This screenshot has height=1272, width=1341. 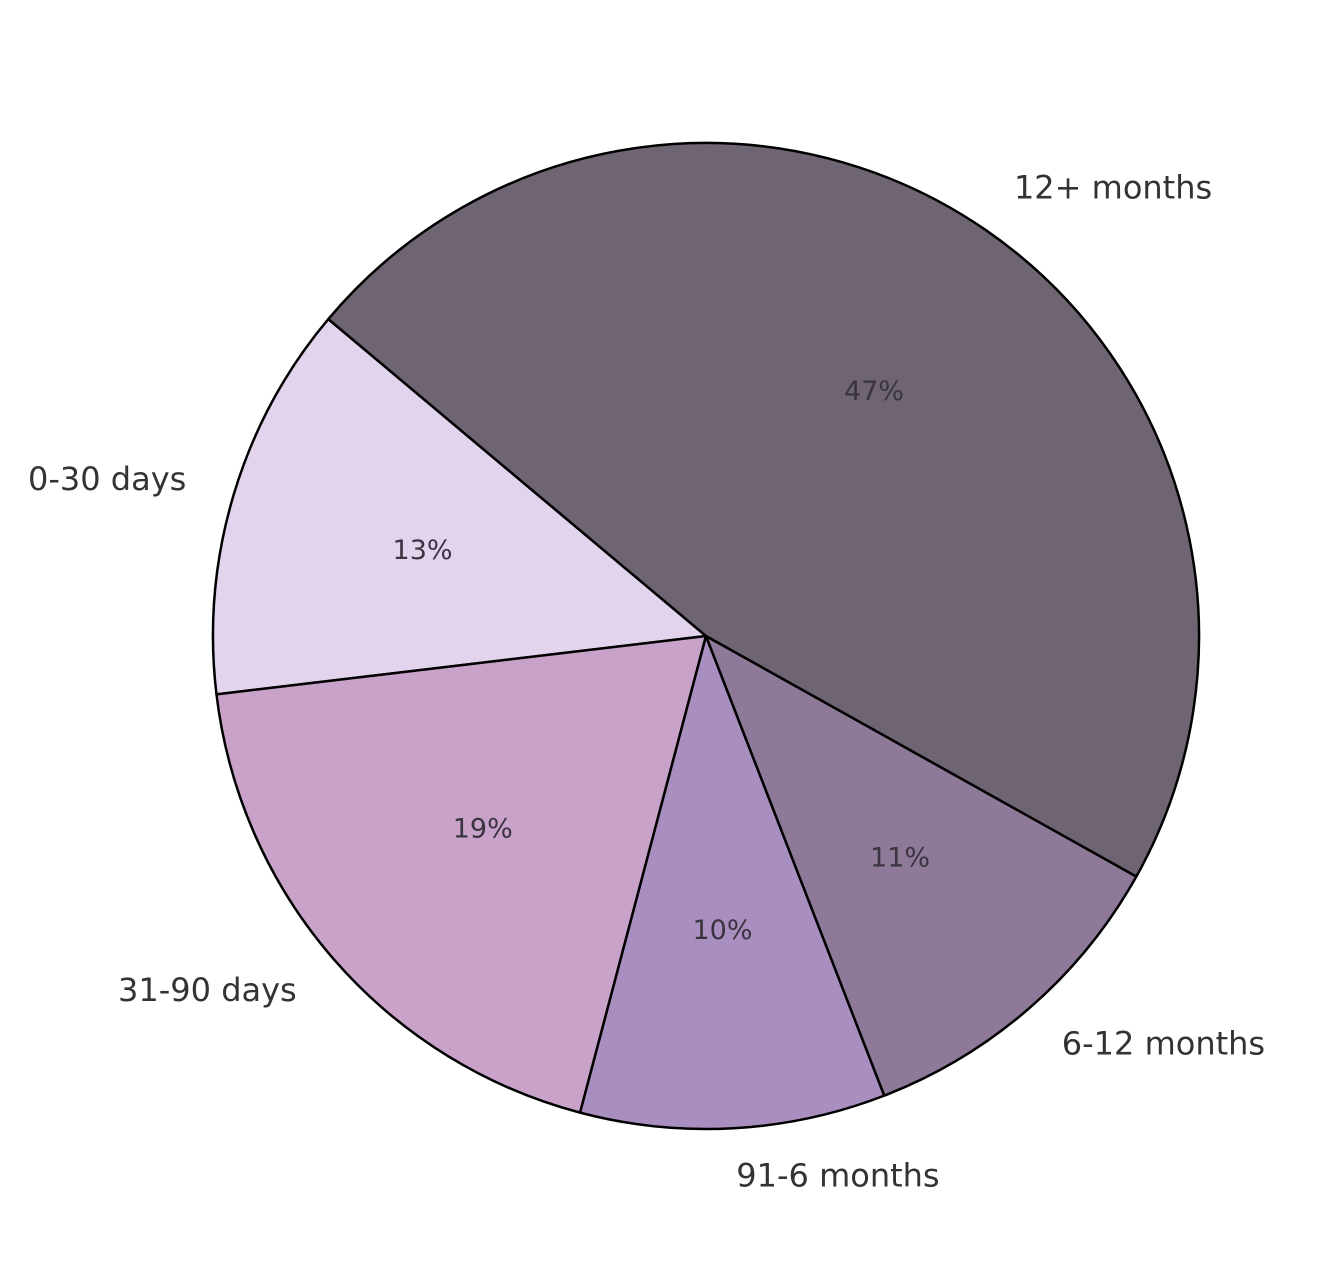 What do you see at coordinates (423, 550) in the screenshot?
I see `pct-label: 13%` at bounding box center [423, 550].